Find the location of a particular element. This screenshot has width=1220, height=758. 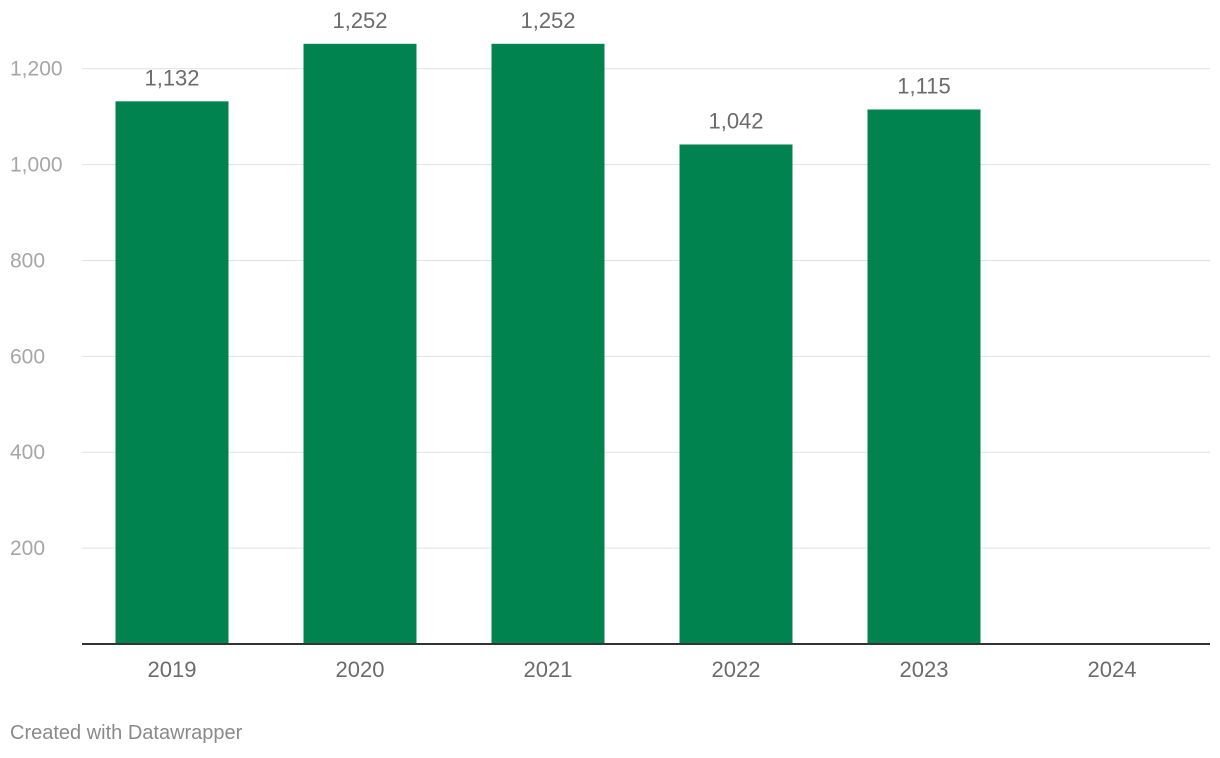

bar-2023 is located at coordinates (924, 377).